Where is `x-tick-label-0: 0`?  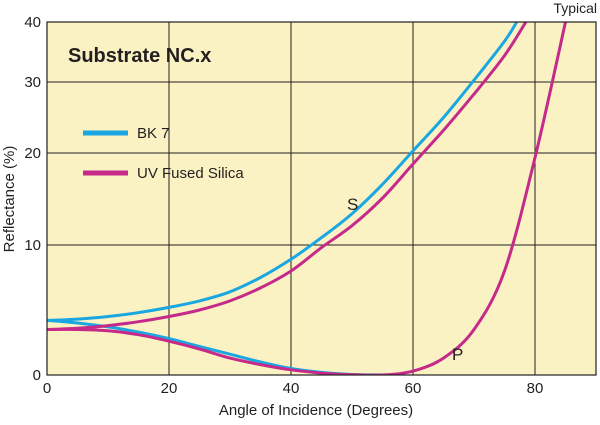 x-tick-label-0: 0 is located at coordinates (47, 388).